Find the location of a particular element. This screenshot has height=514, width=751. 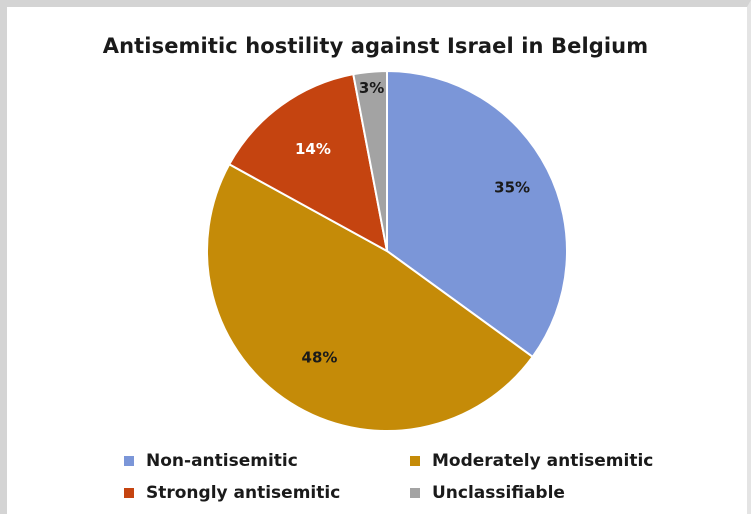

pie-slice-strongly-antisemitic is located at coordinates (308, 163).